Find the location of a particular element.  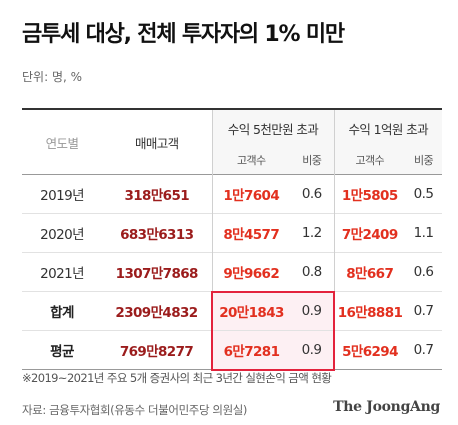

count-5000-value-highlighted: 20만1843 is located at coordinates (250, 310).